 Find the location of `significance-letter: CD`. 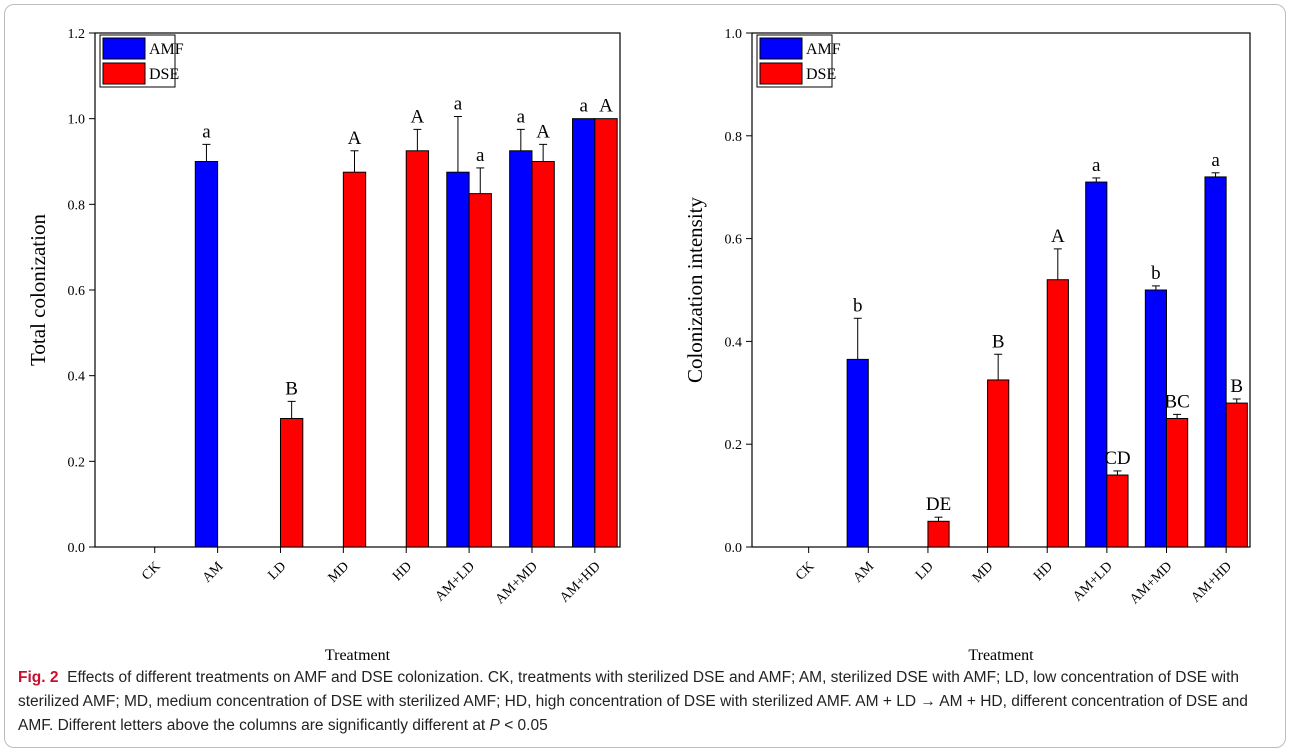

significance-letter: CD is located at coordinates (1117, 458).